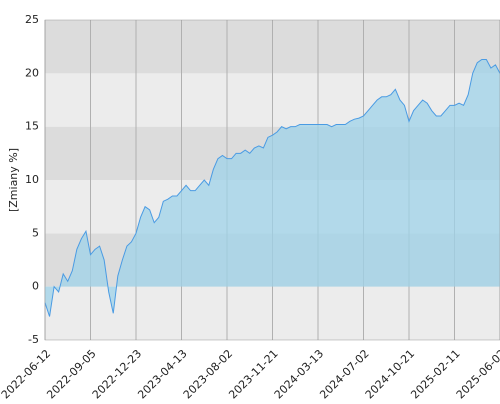 This screenshot has height=404, width=500. What do you see at coordinates (32, 72) in the screenshot?
I see `y-tick-label: 20` at bounding box center [32, 72].